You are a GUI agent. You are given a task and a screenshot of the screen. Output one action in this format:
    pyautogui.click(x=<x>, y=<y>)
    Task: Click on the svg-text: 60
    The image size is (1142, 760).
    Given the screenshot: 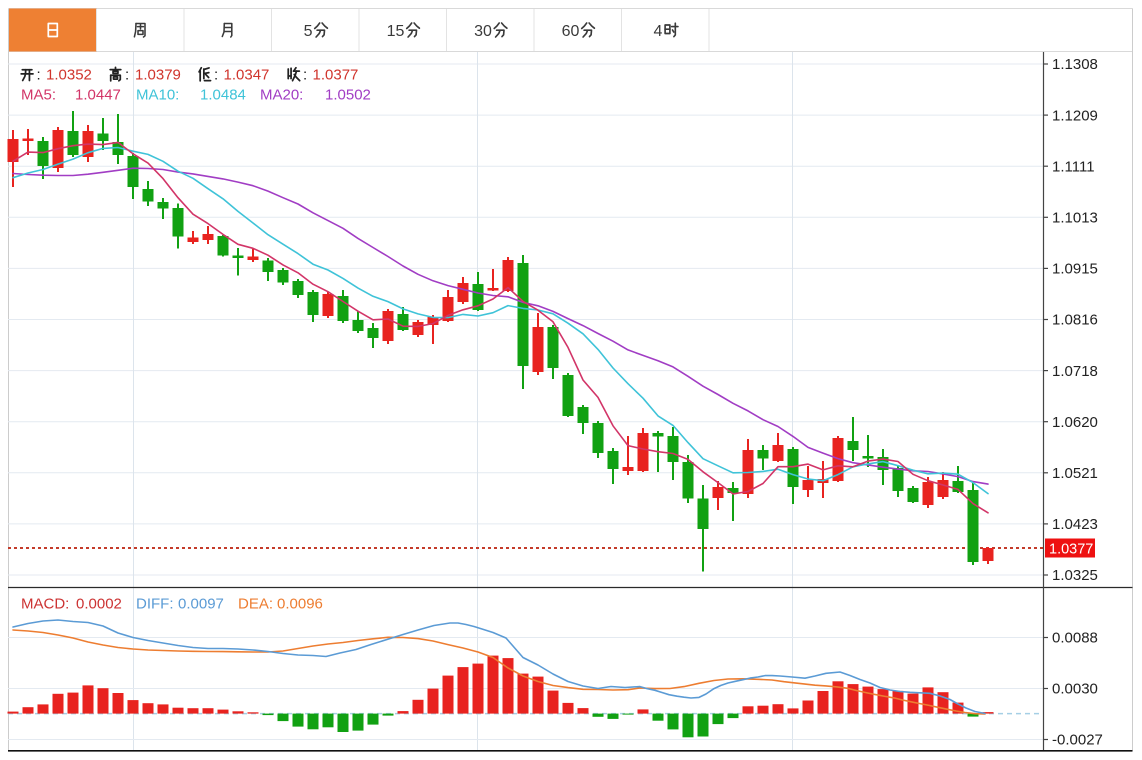 What is the action you would take?
    pyautogui.click(x=571, y=31)
    